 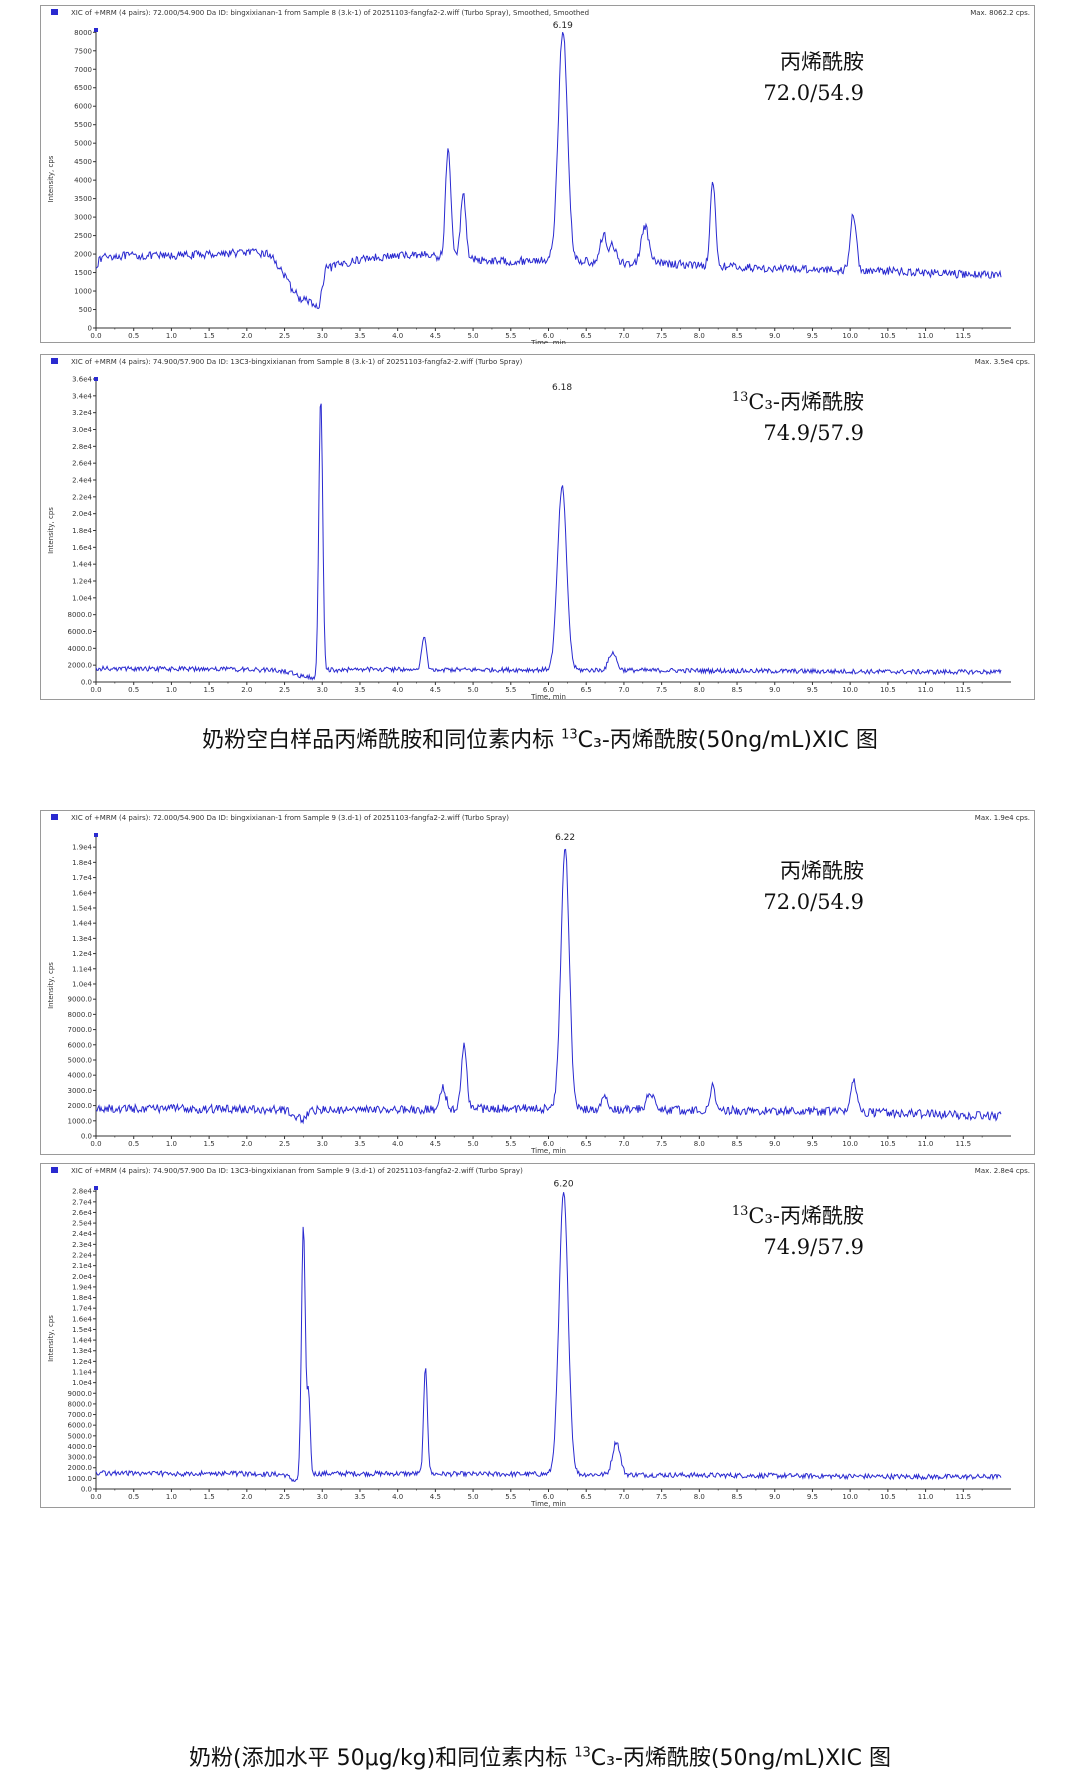 I want to click on y-tick-label: 2.0e4, so click(x=82, y=514).